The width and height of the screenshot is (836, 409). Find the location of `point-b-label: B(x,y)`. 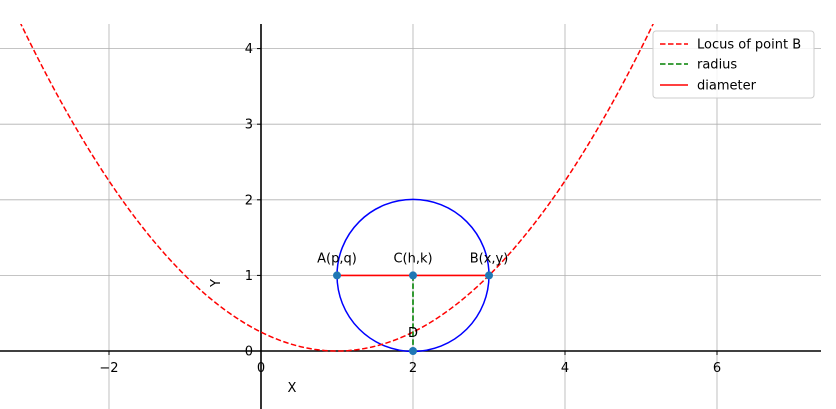

point-b-label: B(x,y) is located at coordinates (489, 258).